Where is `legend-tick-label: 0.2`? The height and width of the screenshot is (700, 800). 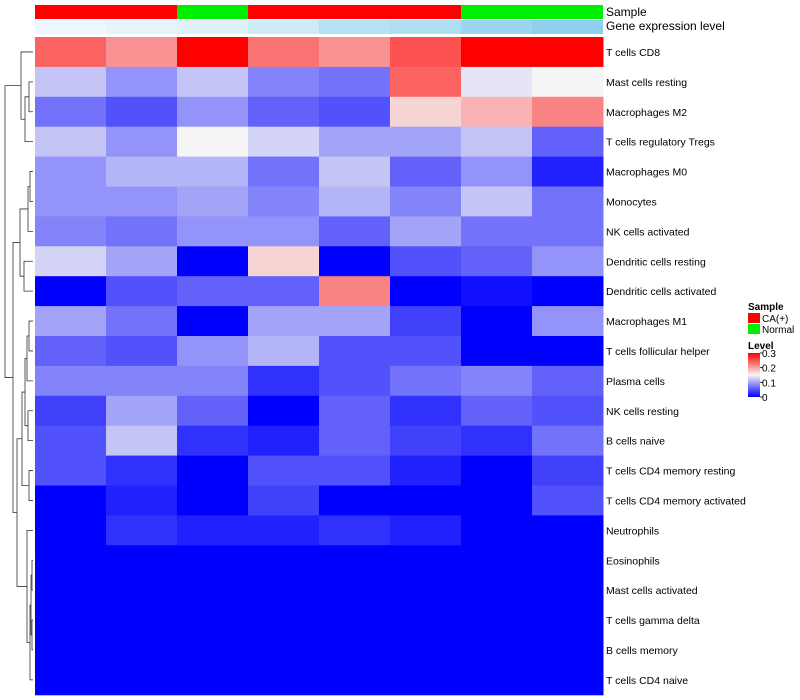
legend-tick-label: 0.2 is located at coordinates (769, 369).